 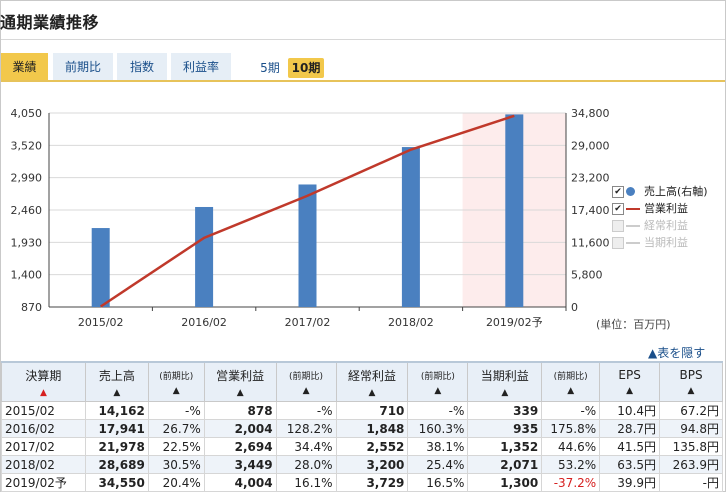 I want to click on col-op: 営業利益 ▲, so click(x=240, y=381).